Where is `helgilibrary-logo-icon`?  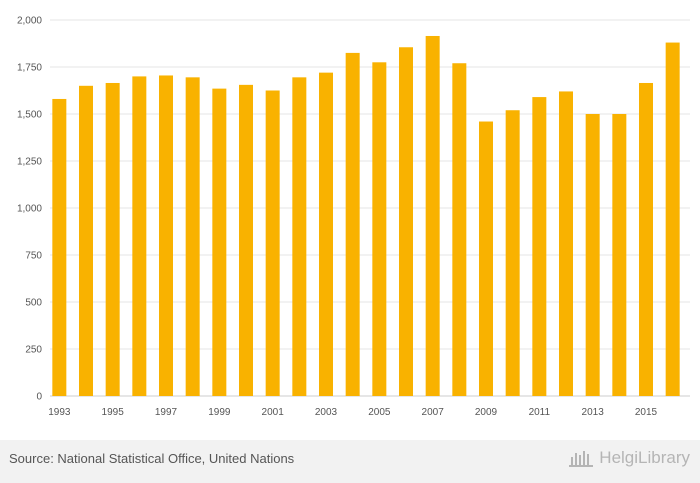
helgilibrary-logo-icon is located at coordinates (581, 459).